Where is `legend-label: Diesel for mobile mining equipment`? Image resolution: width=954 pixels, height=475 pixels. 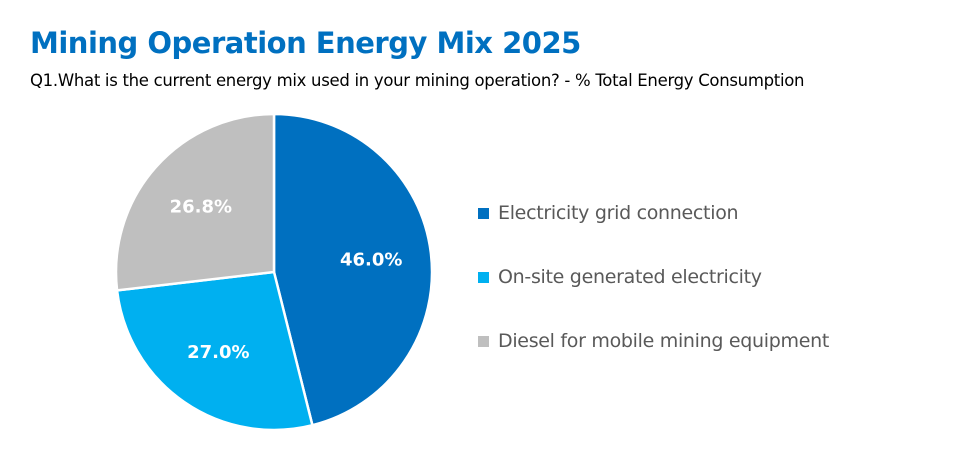
legend-label: Diesel for mobile mining equipment is located at coordinates (664, 341).